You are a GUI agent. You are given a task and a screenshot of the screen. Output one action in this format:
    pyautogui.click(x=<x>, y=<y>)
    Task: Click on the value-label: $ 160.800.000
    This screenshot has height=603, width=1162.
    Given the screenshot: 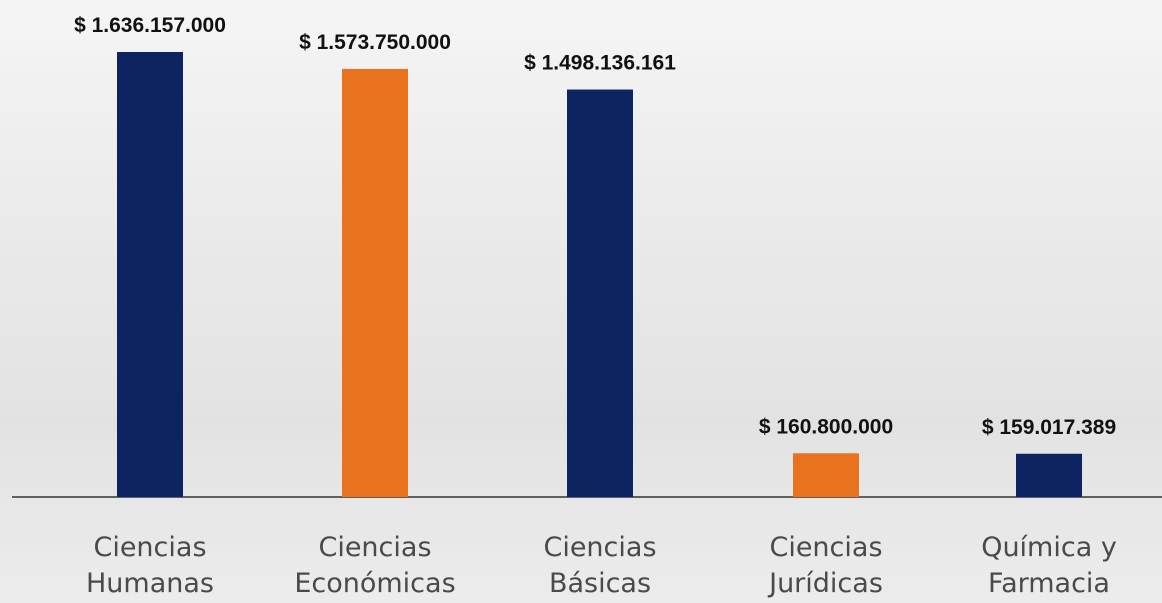 What is the action you would take?
    pyautogui.click(x=826, y=426)
    